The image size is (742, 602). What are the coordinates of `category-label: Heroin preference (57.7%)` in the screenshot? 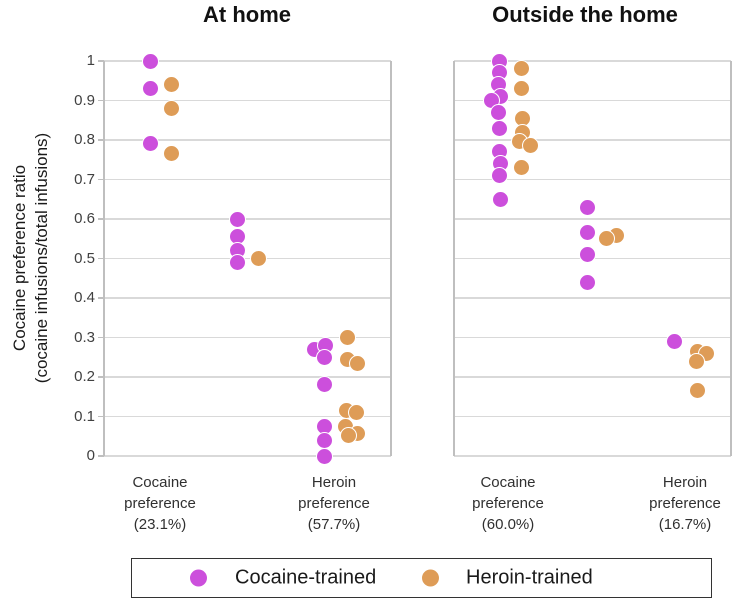 It's located at (334, 503).